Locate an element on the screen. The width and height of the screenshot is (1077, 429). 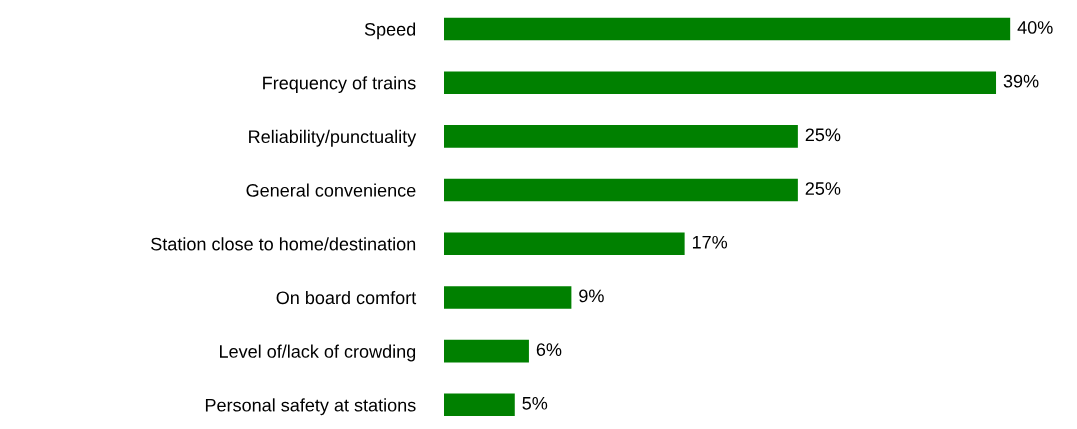
y-tick-label: Frequency of trains is located at coordinates (339, 84).